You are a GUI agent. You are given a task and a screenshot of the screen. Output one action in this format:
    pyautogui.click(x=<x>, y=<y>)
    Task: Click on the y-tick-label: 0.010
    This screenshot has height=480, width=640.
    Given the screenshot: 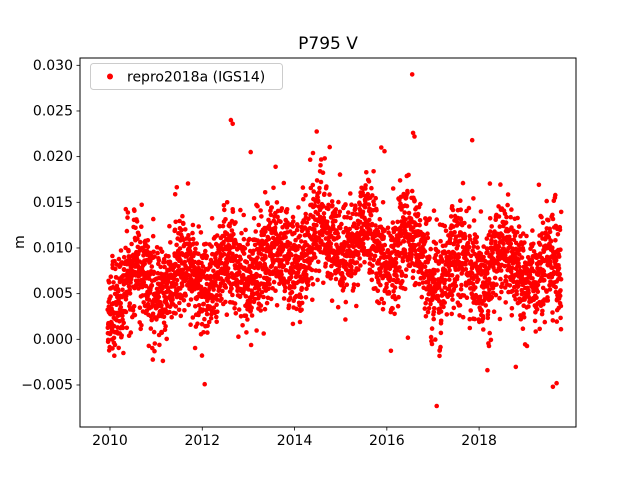 What is the action you would take?
    pyautogui.click(x=53, y=248)
    